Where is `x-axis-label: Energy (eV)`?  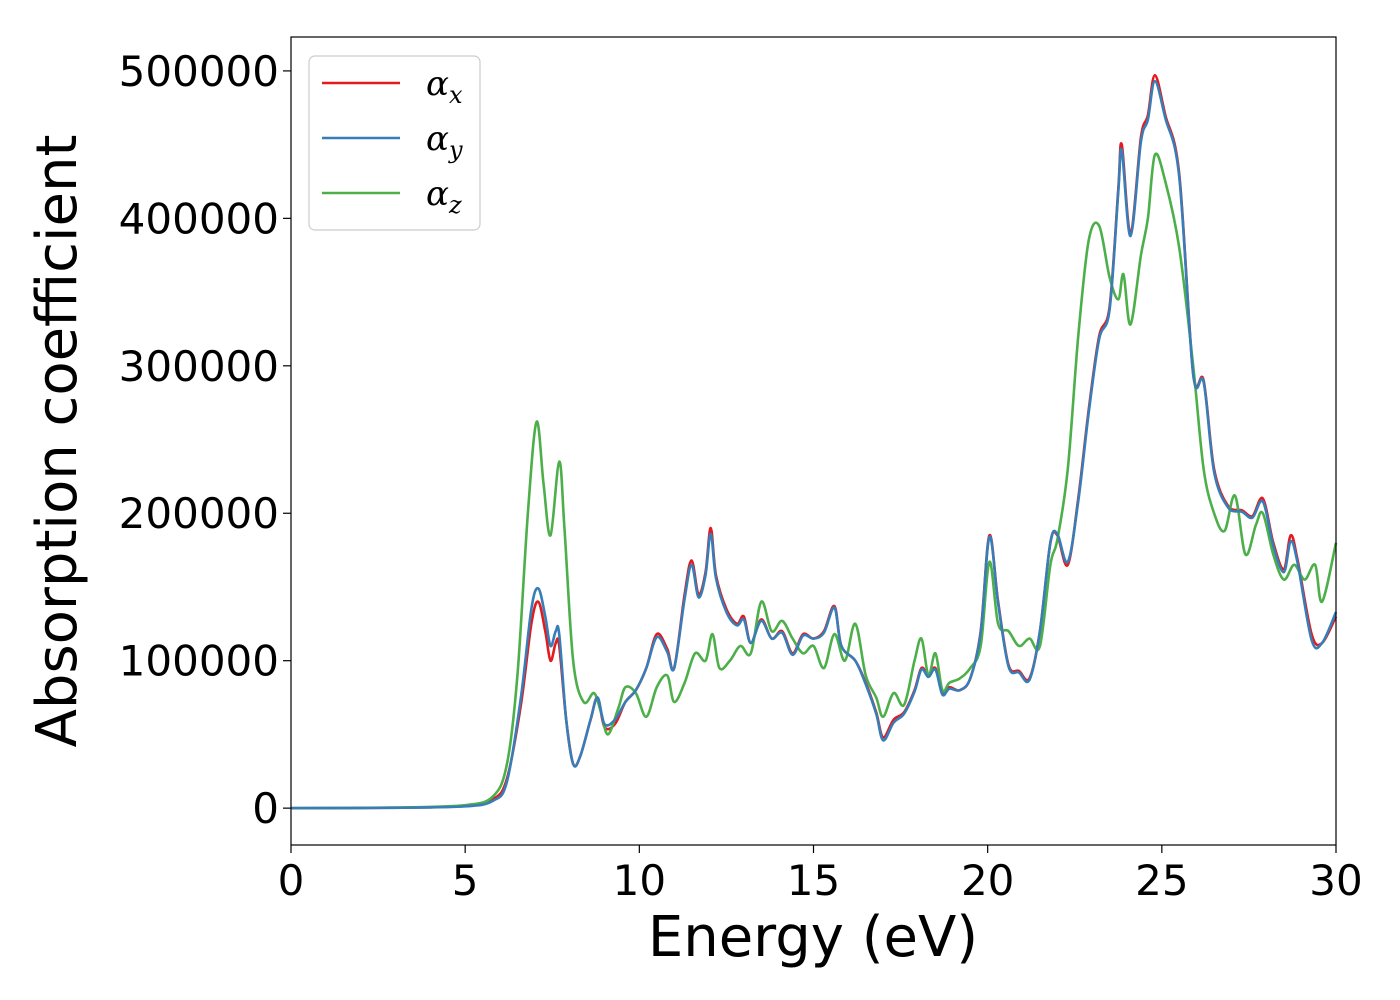
x-axis-label: Energy (eV) is located at coordinates (813, 937).